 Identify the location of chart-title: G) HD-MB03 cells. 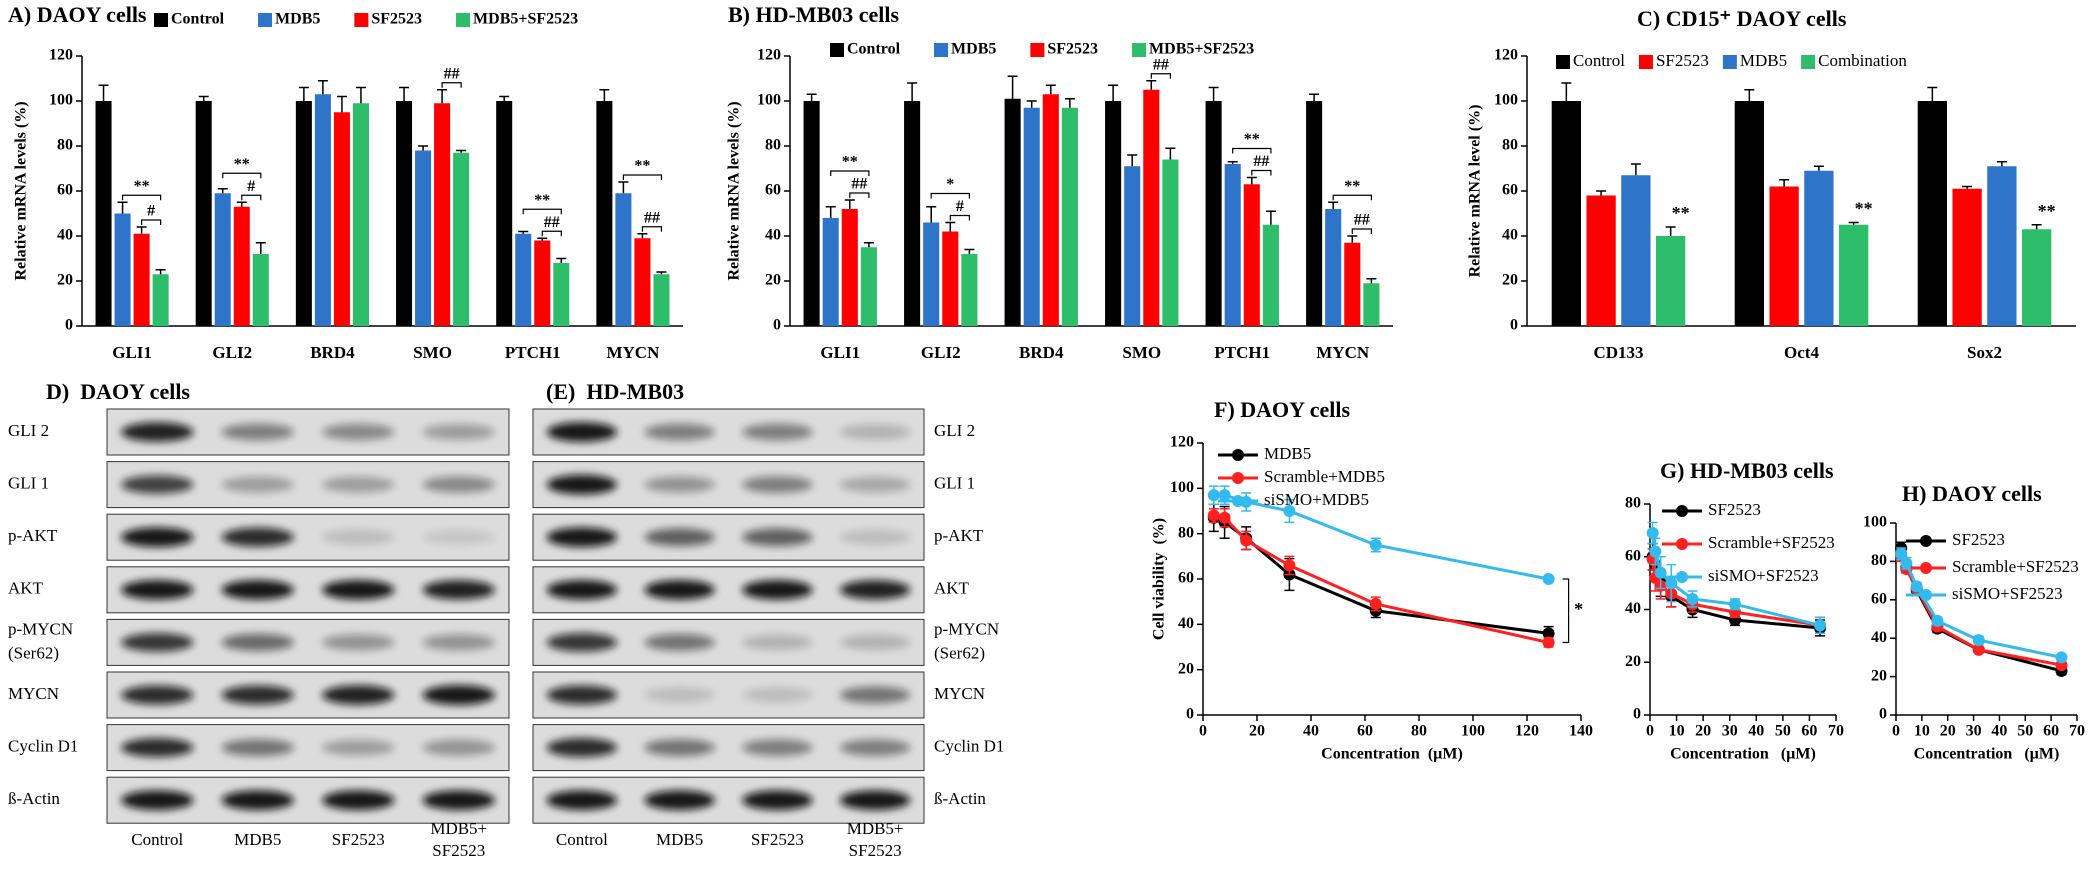
(1747, 470).